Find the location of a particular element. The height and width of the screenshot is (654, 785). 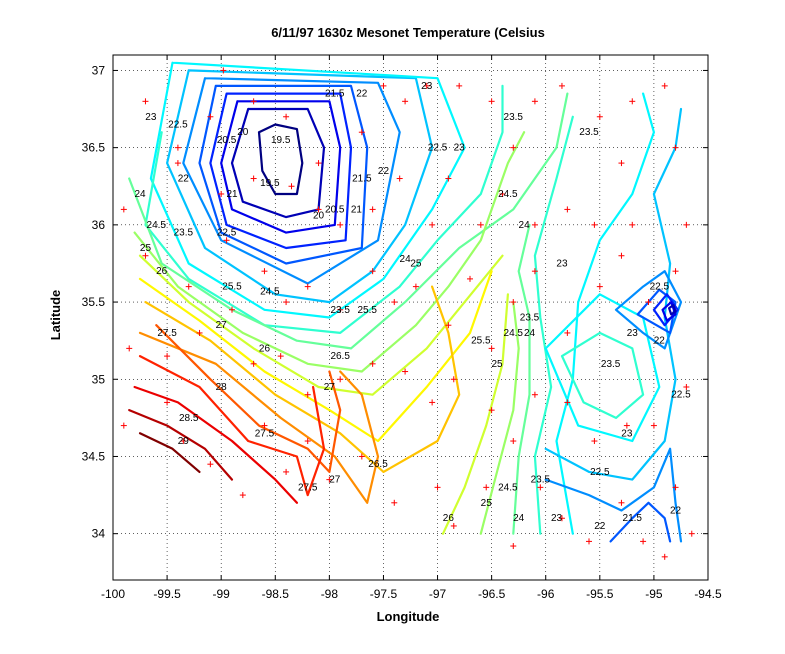

x-tick-label: -94.5 is located at coordinates (708, 594).